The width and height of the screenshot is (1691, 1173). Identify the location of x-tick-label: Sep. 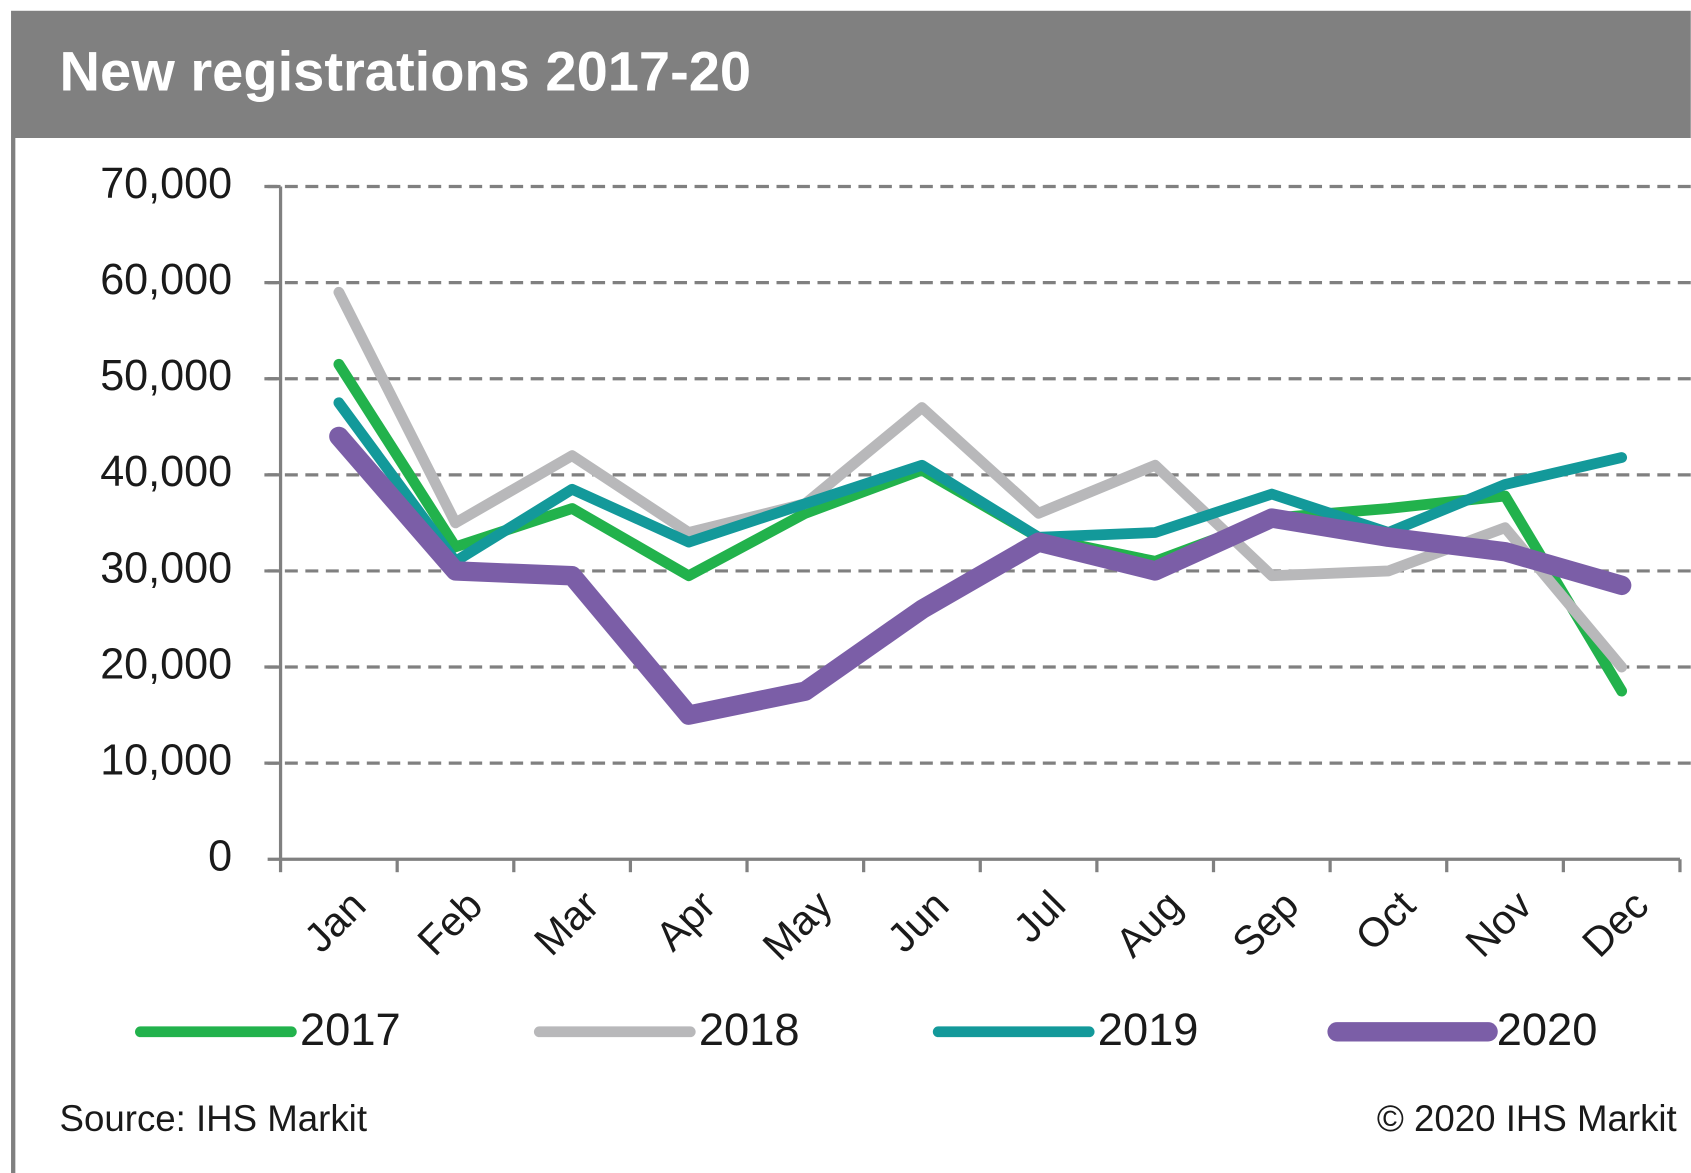
(1265, 924).